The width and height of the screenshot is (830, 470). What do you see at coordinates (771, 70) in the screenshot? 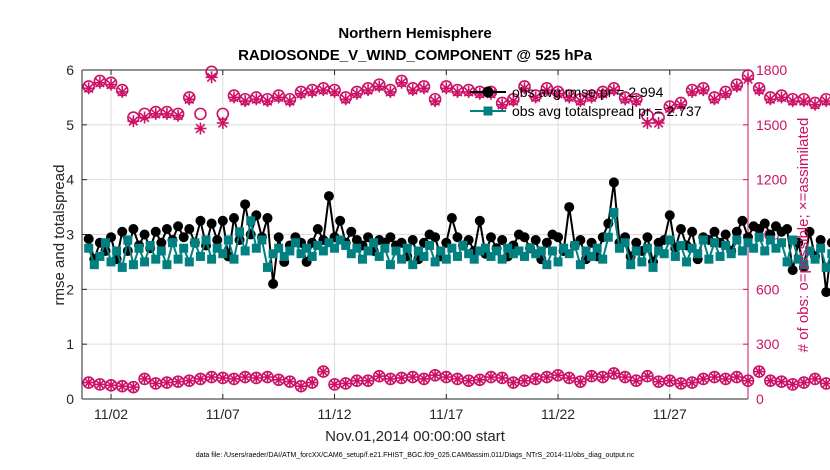
I see `y-tick-label-right: 1800` at bounding box center [771, 70].